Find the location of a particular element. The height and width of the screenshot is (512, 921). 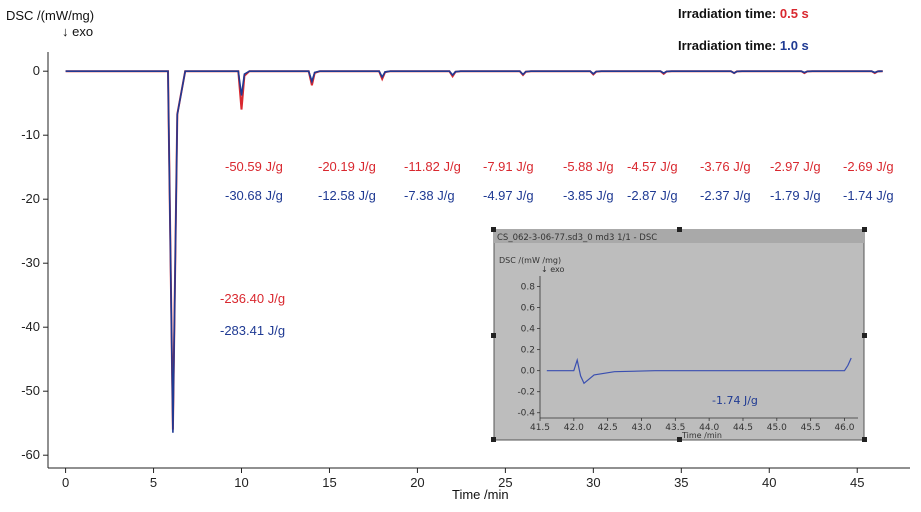

inset-handle-mr is located at coordinates (864, 335).